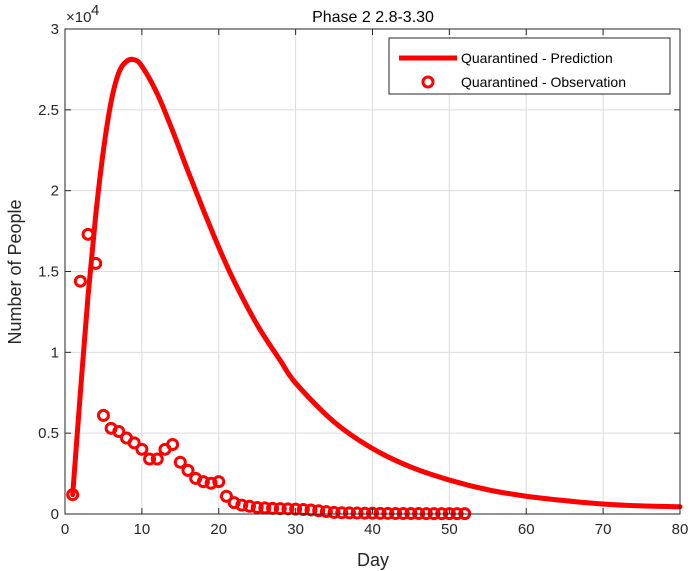 This screenshot has width=692, height=571. I want to click on y-exponent-base: ×10, so click(78, 17).